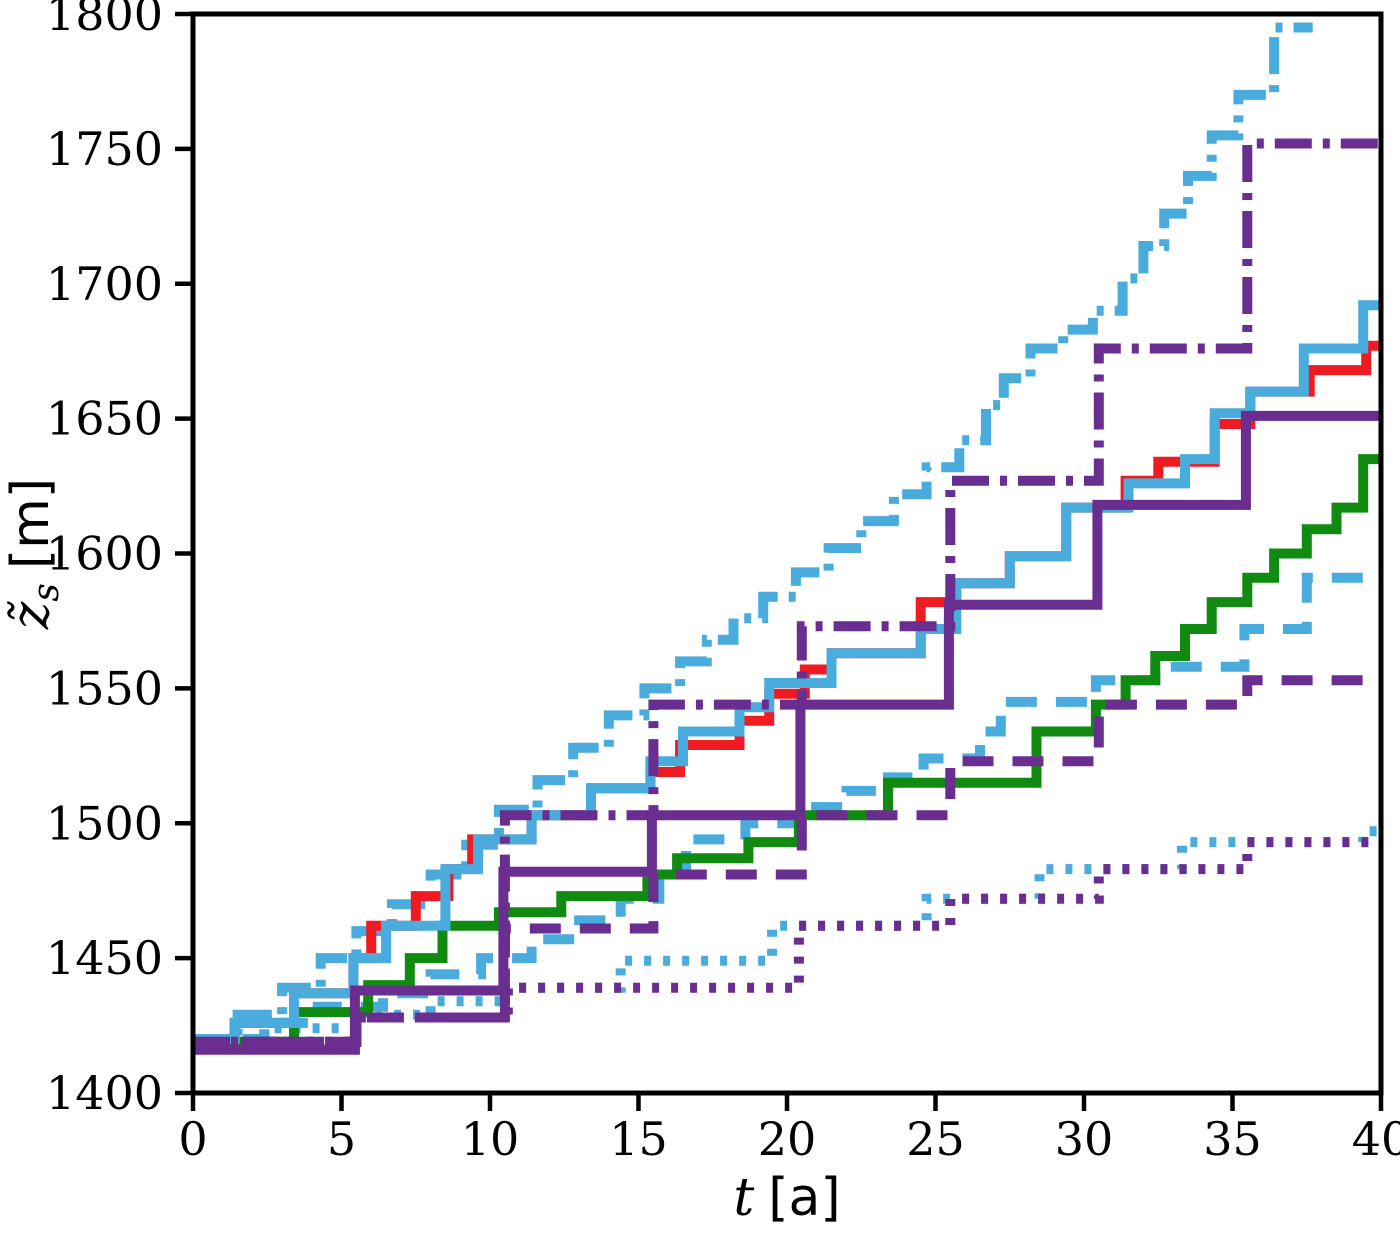 This screenshot has width=1400, height=1233. I want to click on y-tick-label-4: 1600, so click(104, 554).